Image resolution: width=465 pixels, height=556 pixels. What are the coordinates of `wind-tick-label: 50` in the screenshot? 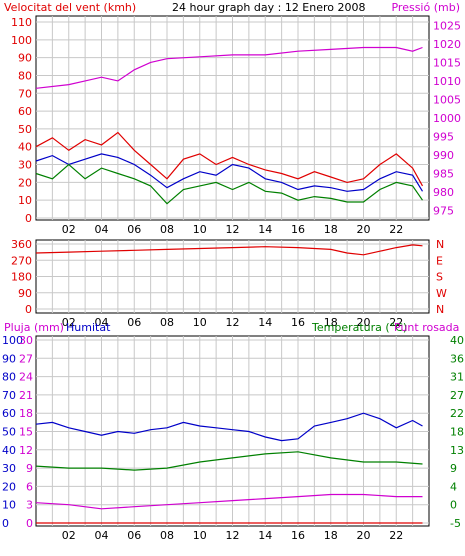 It's located at (25, 129).